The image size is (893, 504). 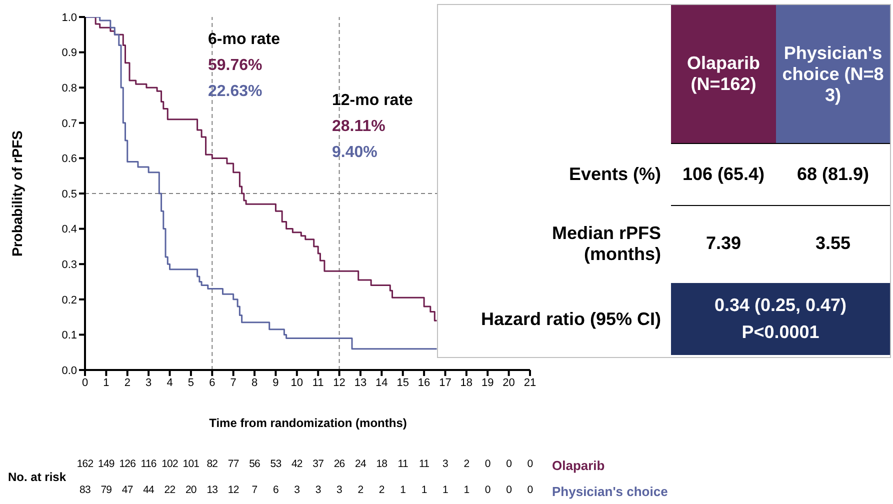 I want to click on text: 106 (65.4), so click(x=723, y=174).